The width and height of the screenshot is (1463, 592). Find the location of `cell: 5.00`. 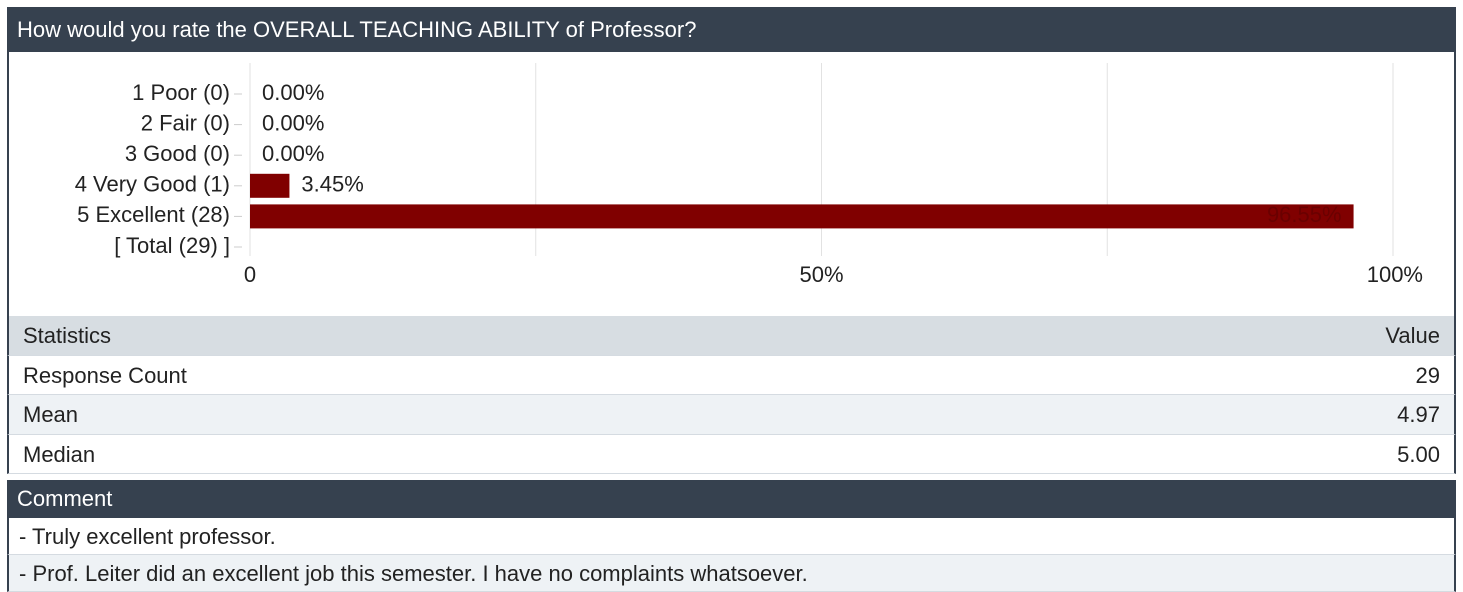

cell: 5.00 is located at coordinates (1418, 454).